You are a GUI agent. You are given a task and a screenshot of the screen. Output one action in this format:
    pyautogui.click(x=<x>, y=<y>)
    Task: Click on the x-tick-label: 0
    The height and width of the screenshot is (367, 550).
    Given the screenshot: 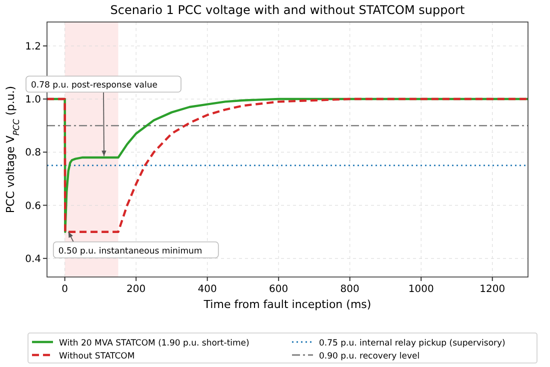 What is the action you would take?
    pyautogui.click(x=65, y=289)
    